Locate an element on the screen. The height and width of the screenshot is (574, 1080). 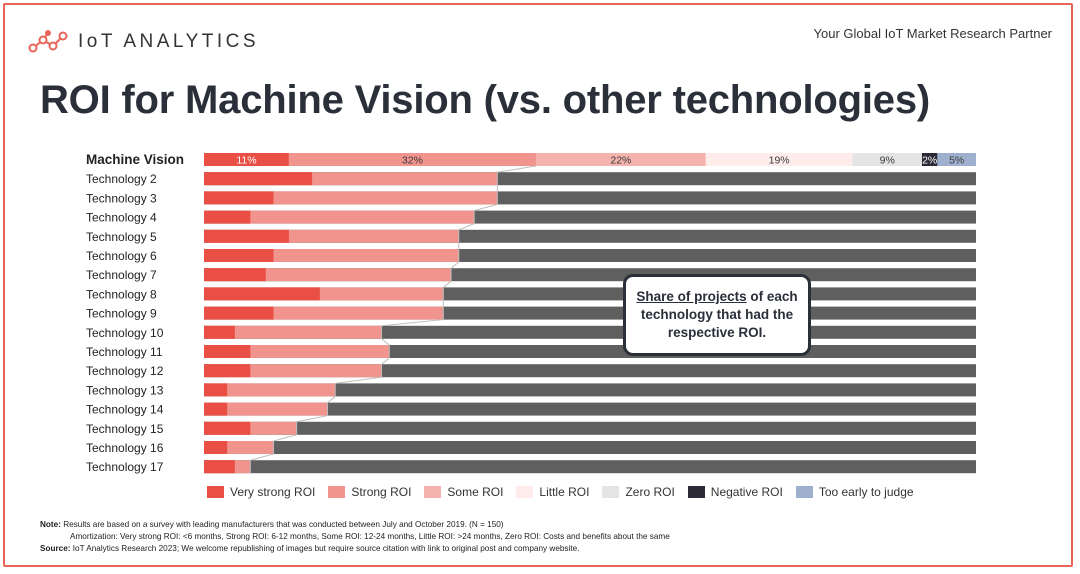
callout-underlined: Share of projects is located at coordinates (691, 296).